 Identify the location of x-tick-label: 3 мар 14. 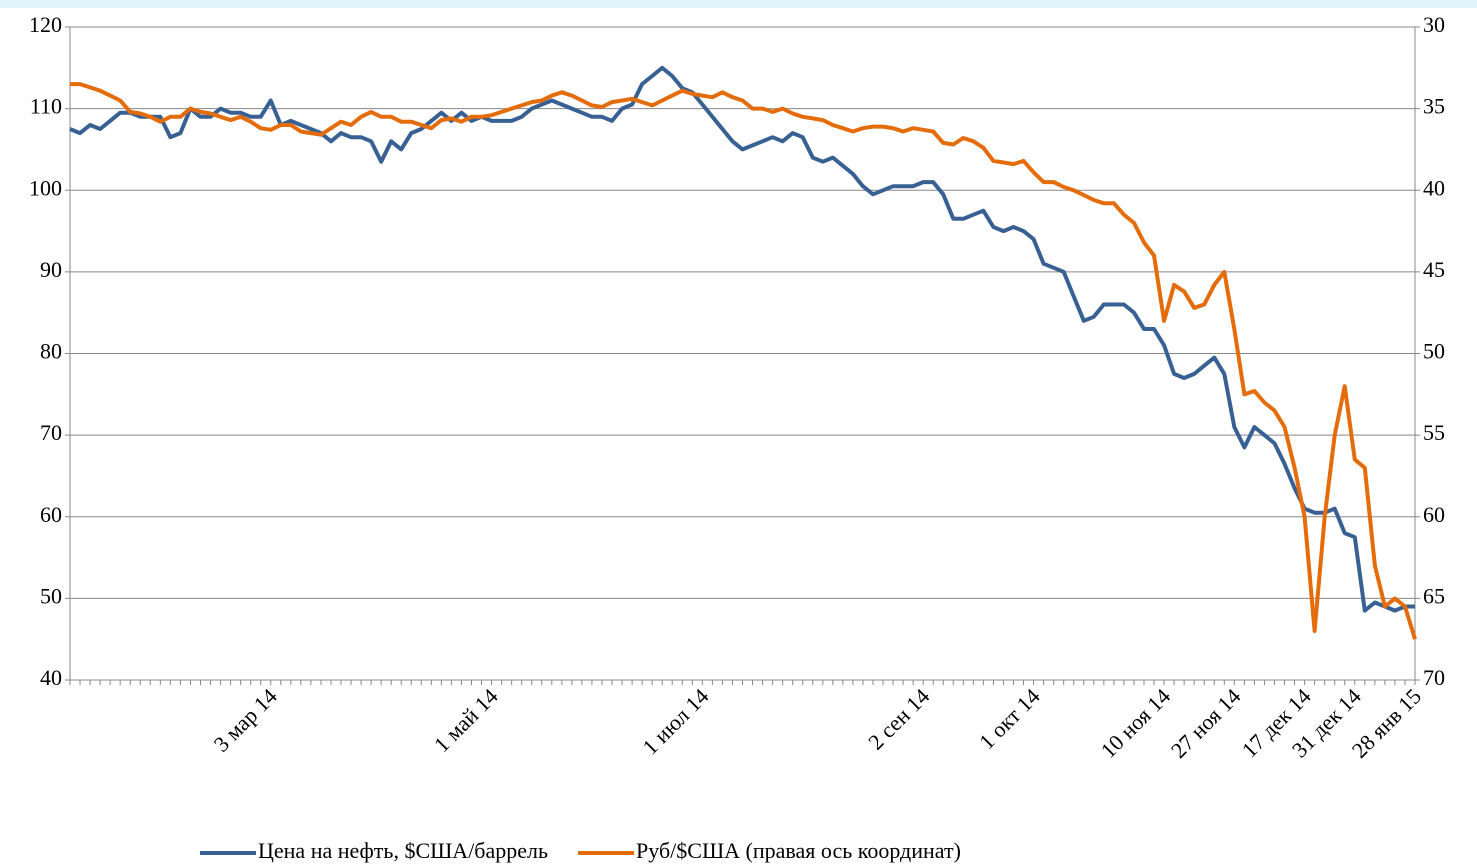
(245, 719).